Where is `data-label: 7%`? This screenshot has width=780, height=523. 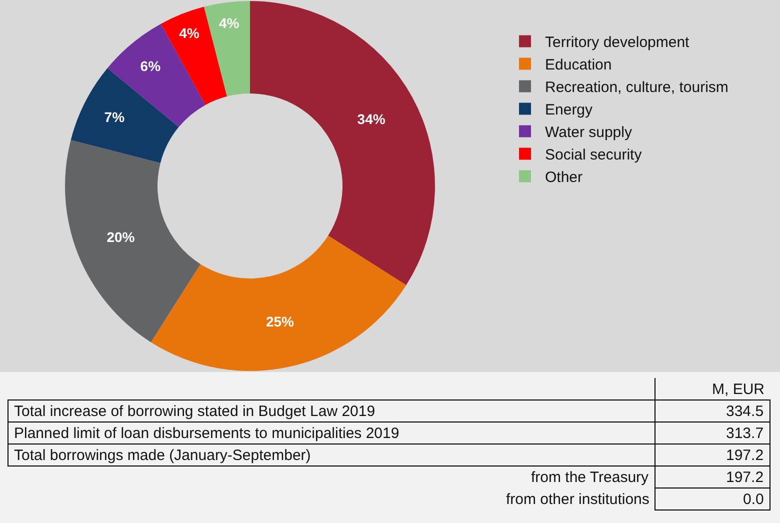 data-label: 7% is located at coordinates (115, 117).